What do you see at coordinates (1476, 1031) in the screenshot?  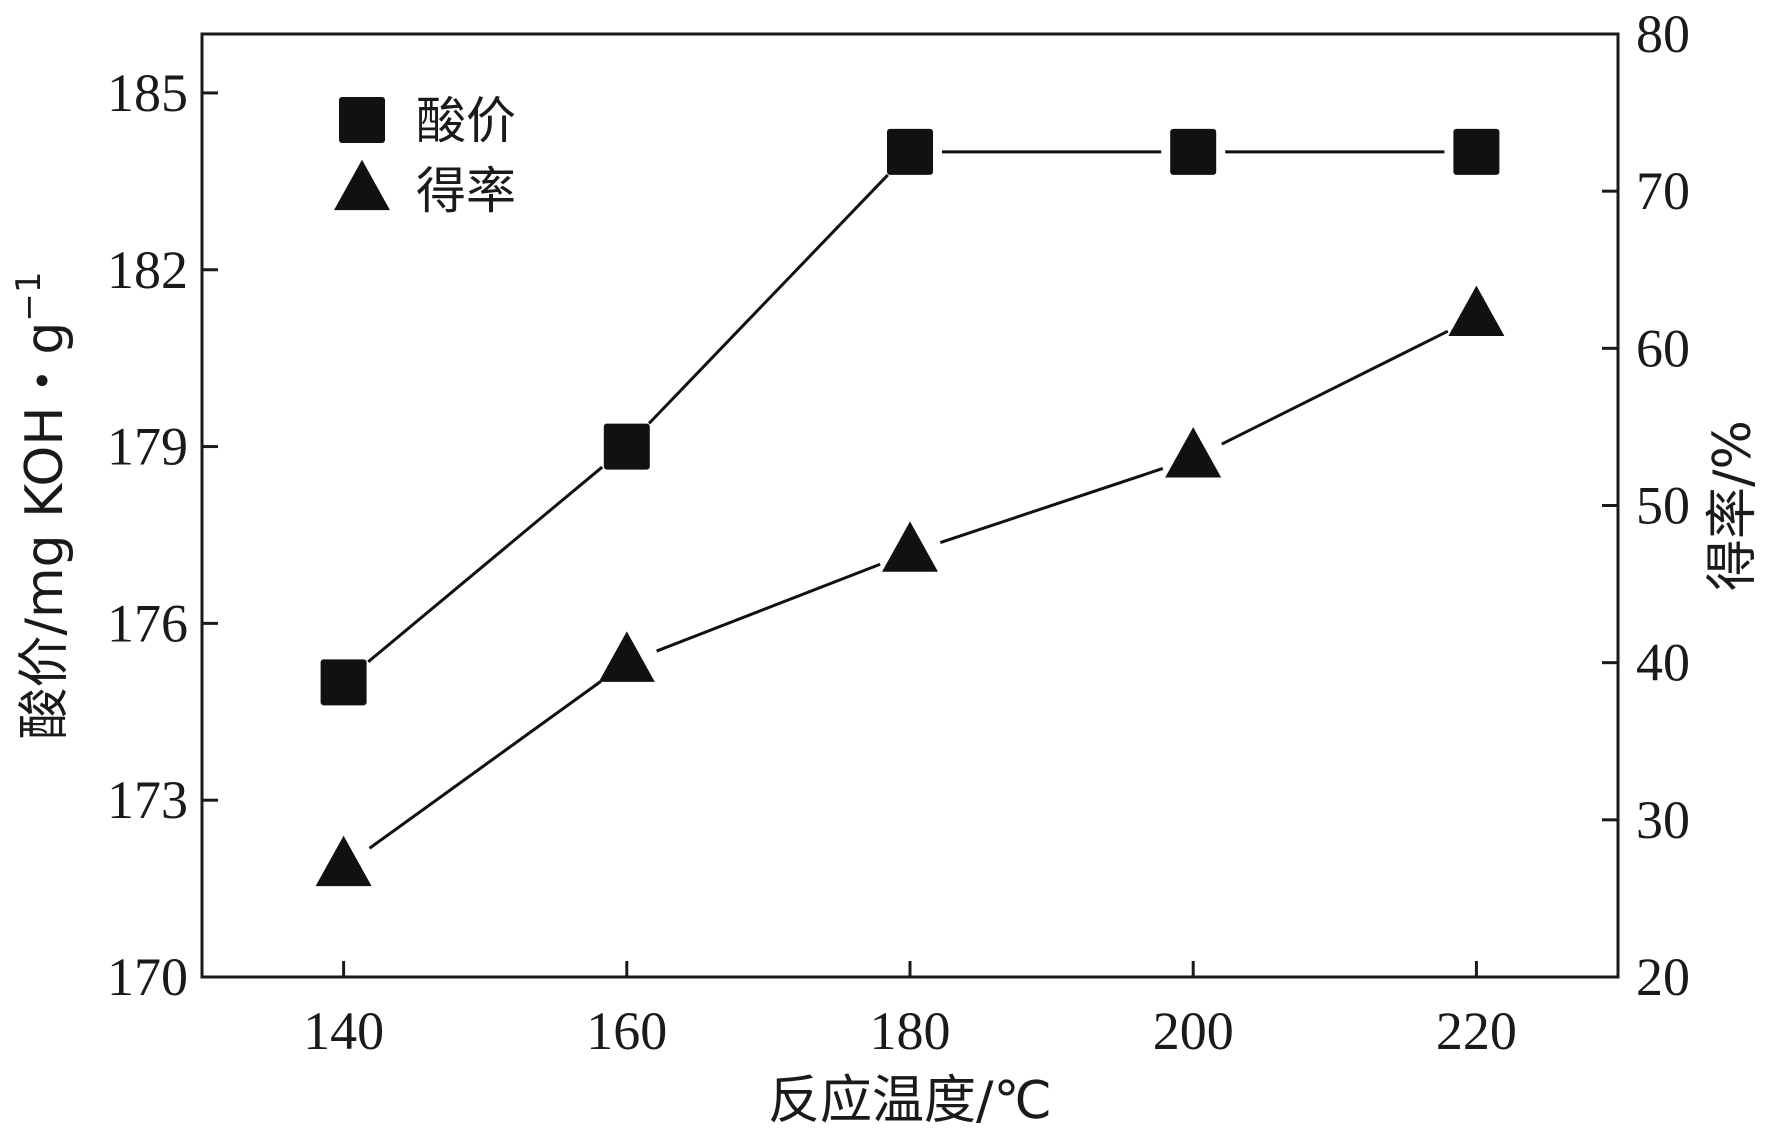 I see `x-tick-label: 220` at bounding box center [1476, 1031].